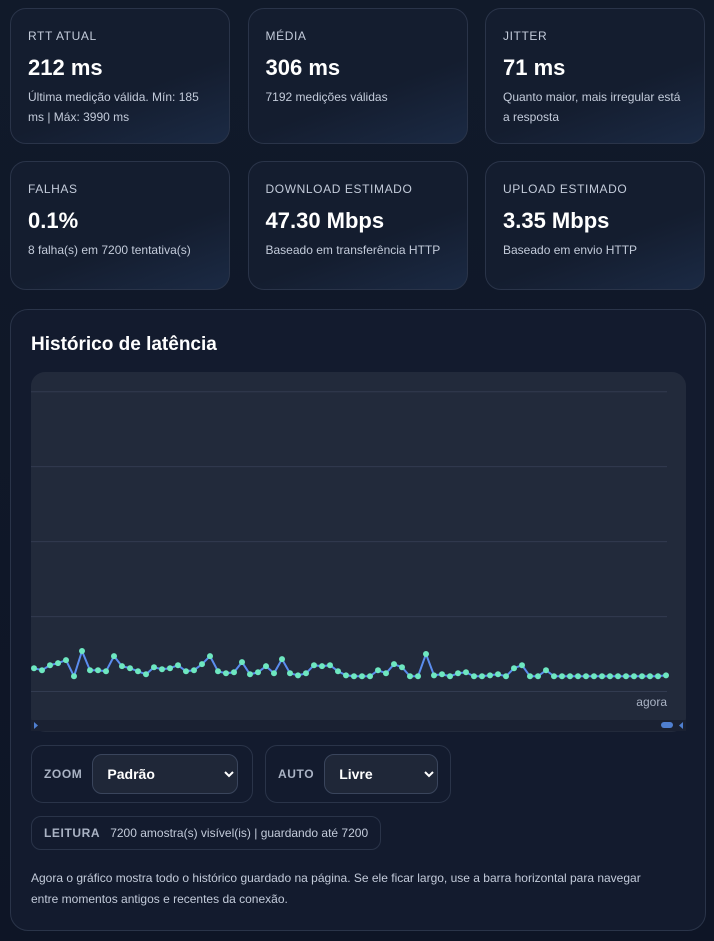 This screenshot has height=941, width=714. Describe the element at coordinates (53, 220) in the screenshot. I see `card-value: 0.1%` at that location.